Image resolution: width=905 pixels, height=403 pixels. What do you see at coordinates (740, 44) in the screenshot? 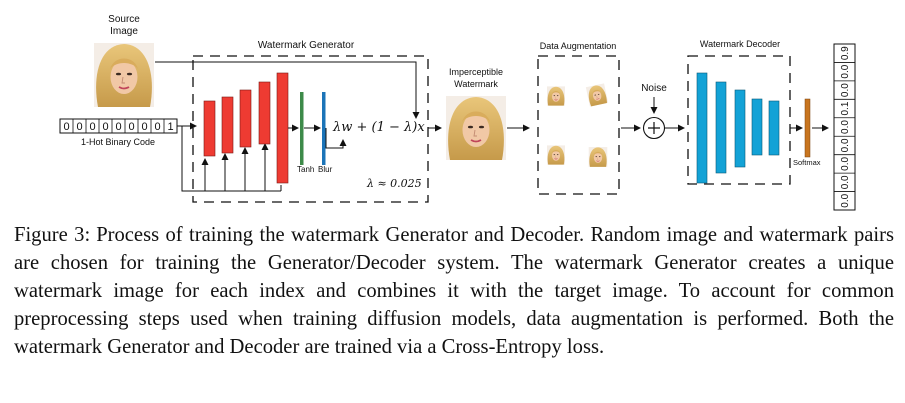
I see `watermark-decoder-title: Watermark Decoder` at bounding box center [740, 44].